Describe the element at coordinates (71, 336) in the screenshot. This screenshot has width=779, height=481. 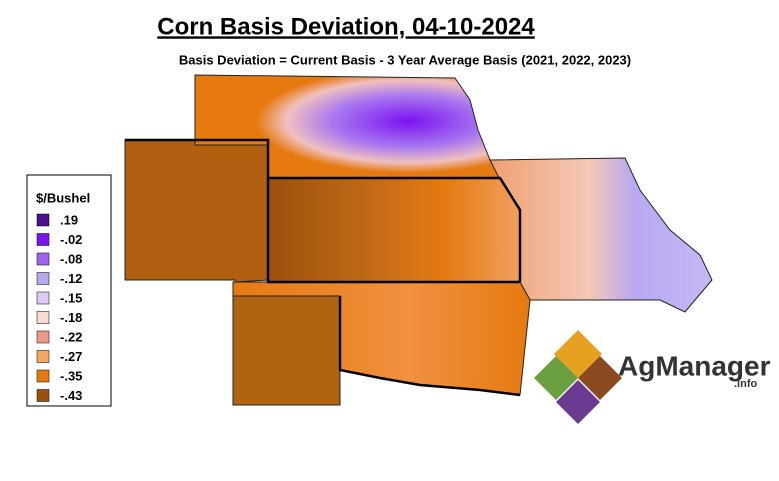
I see `legend-label: -.22` at that location.